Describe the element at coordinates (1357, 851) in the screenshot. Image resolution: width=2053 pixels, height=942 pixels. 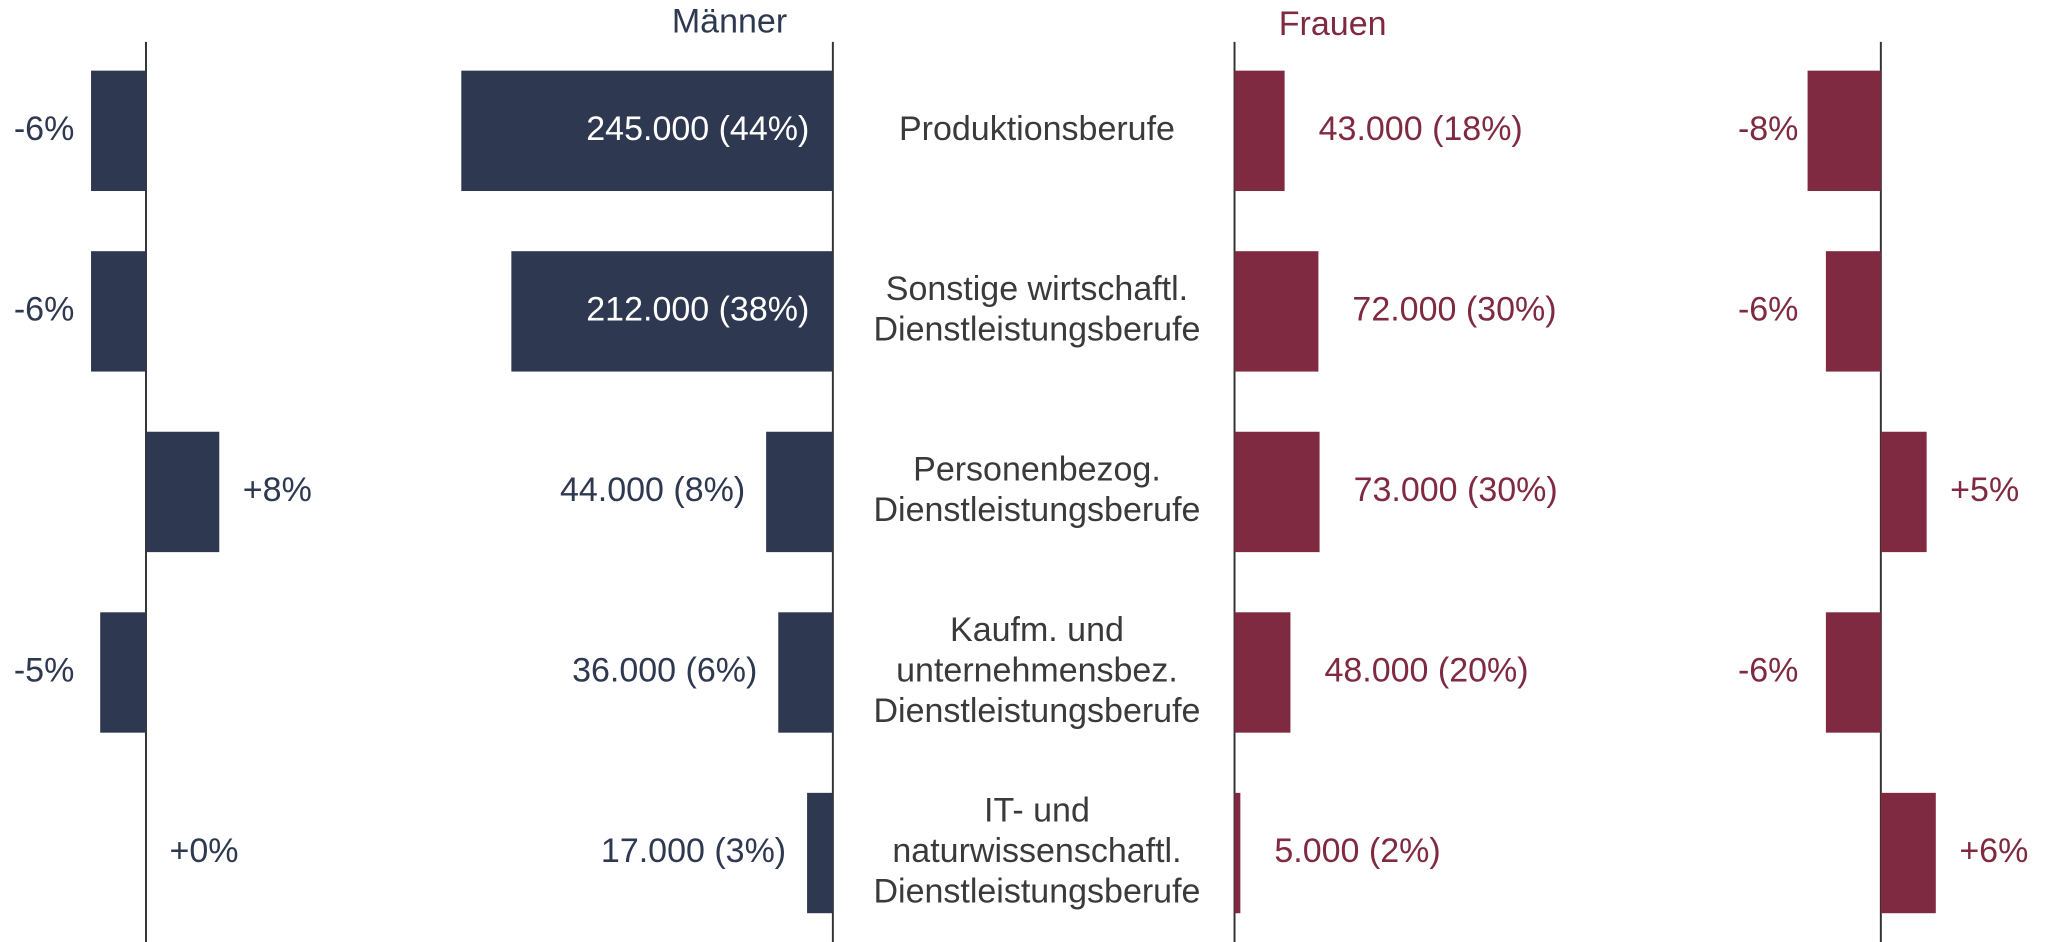
I see `value-label: 5.000 (2%)` at that location.